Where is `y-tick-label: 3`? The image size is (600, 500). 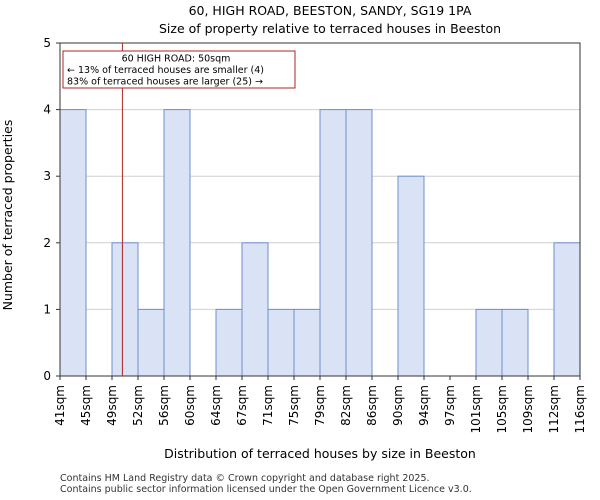 y-tick-label: 3 is located at coordinates (47, 176).